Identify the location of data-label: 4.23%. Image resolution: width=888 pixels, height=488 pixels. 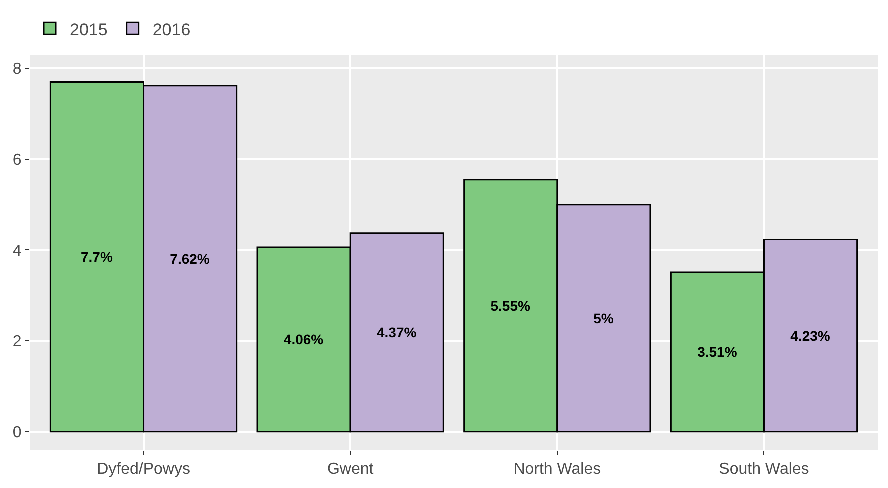
(810, 336).